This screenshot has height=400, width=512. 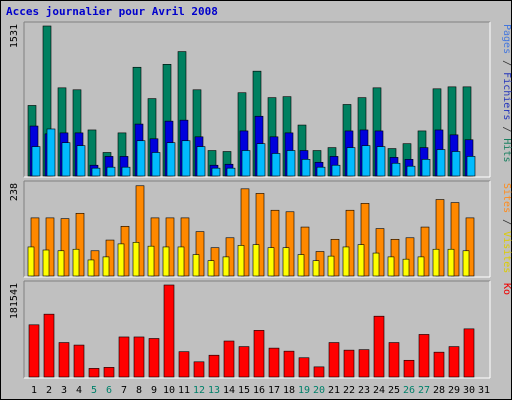 I want to click on x-tick-label: 23, so click(x=364, y=390).